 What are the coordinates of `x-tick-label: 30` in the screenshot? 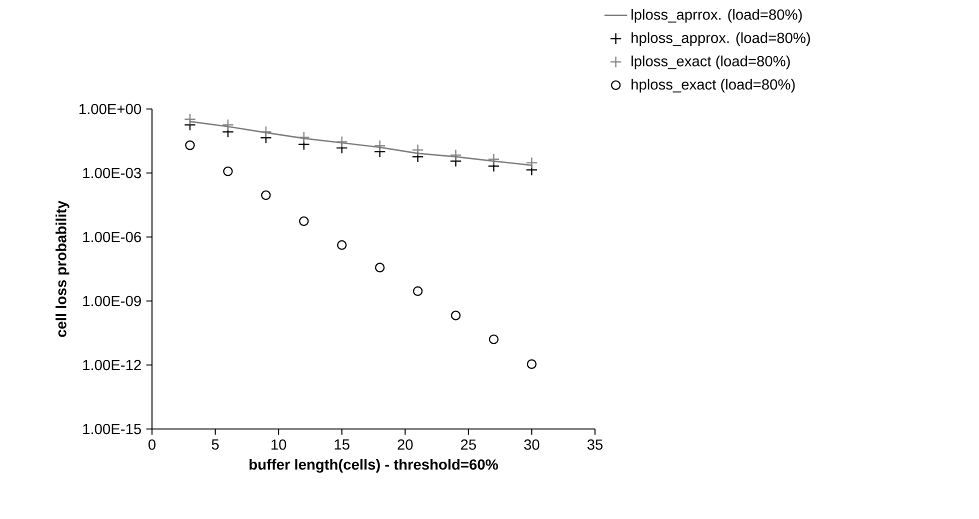 It's located at (532, 444).